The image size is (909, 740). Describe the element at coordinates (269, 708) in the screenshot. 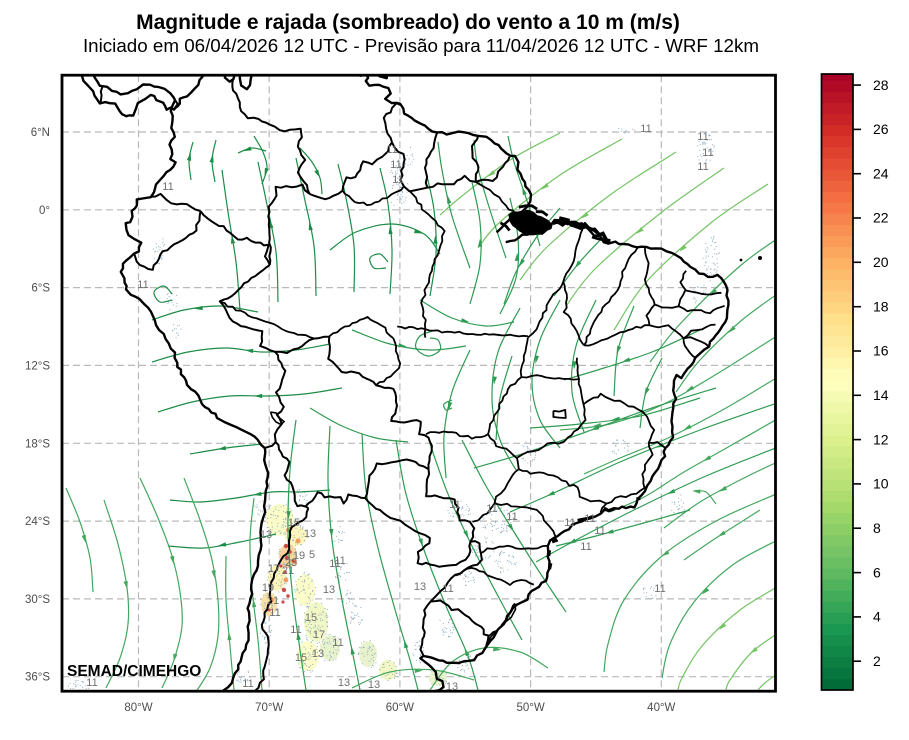

I see `svg-text: 70°W` at that location.